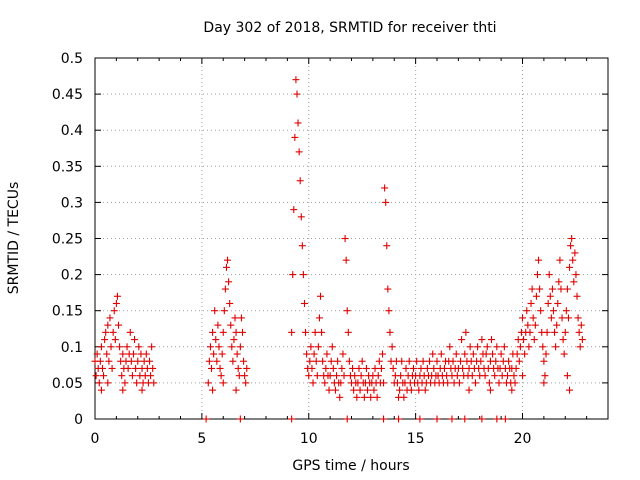 The image size is (640, 480). I want to click on y-tick-label: 0.4, so click(72, 131).